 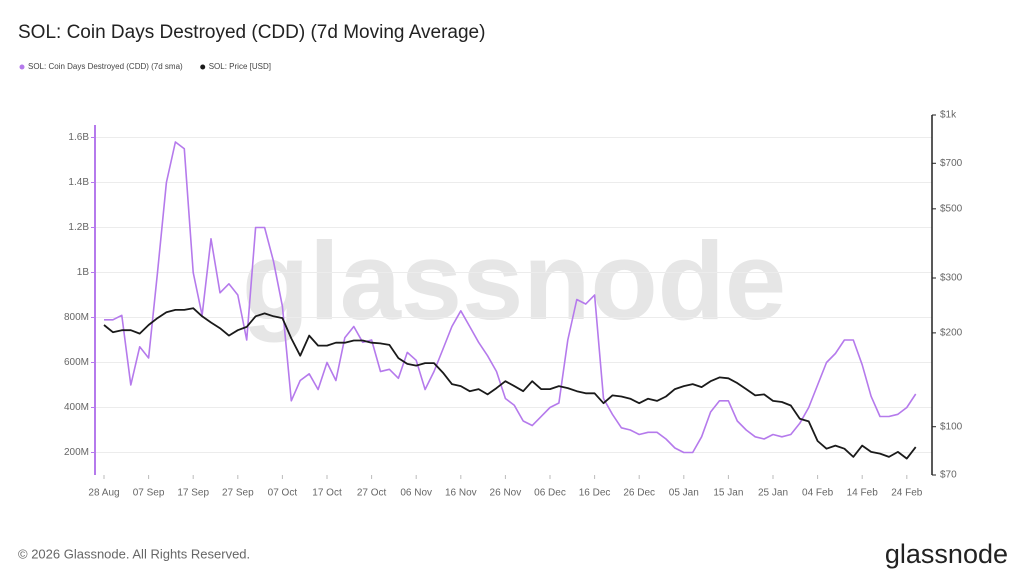 I want to click on y2-tick-label: $700, so click(x=951, y=163).